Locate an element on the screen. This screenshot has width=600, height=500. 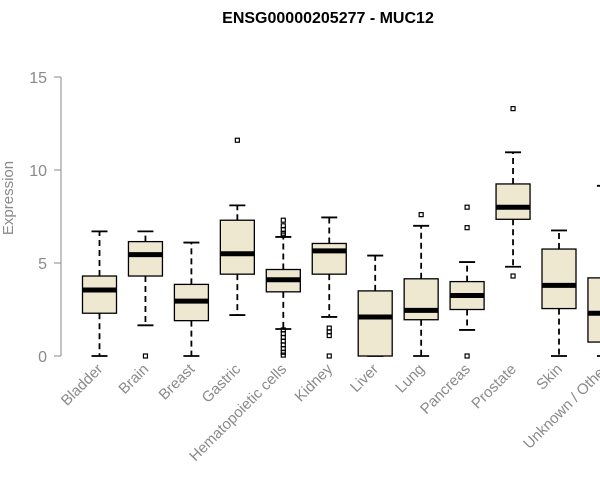
box-skin is located at coordinates (559, 293).